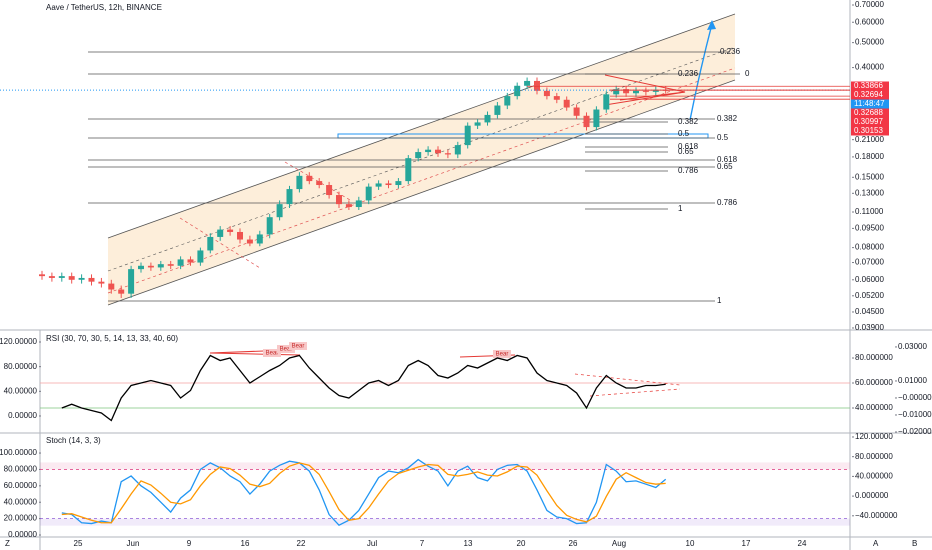  Describe the element at coordinates (876, 543) in the screenshot. I see `icon-label: A` at that location.